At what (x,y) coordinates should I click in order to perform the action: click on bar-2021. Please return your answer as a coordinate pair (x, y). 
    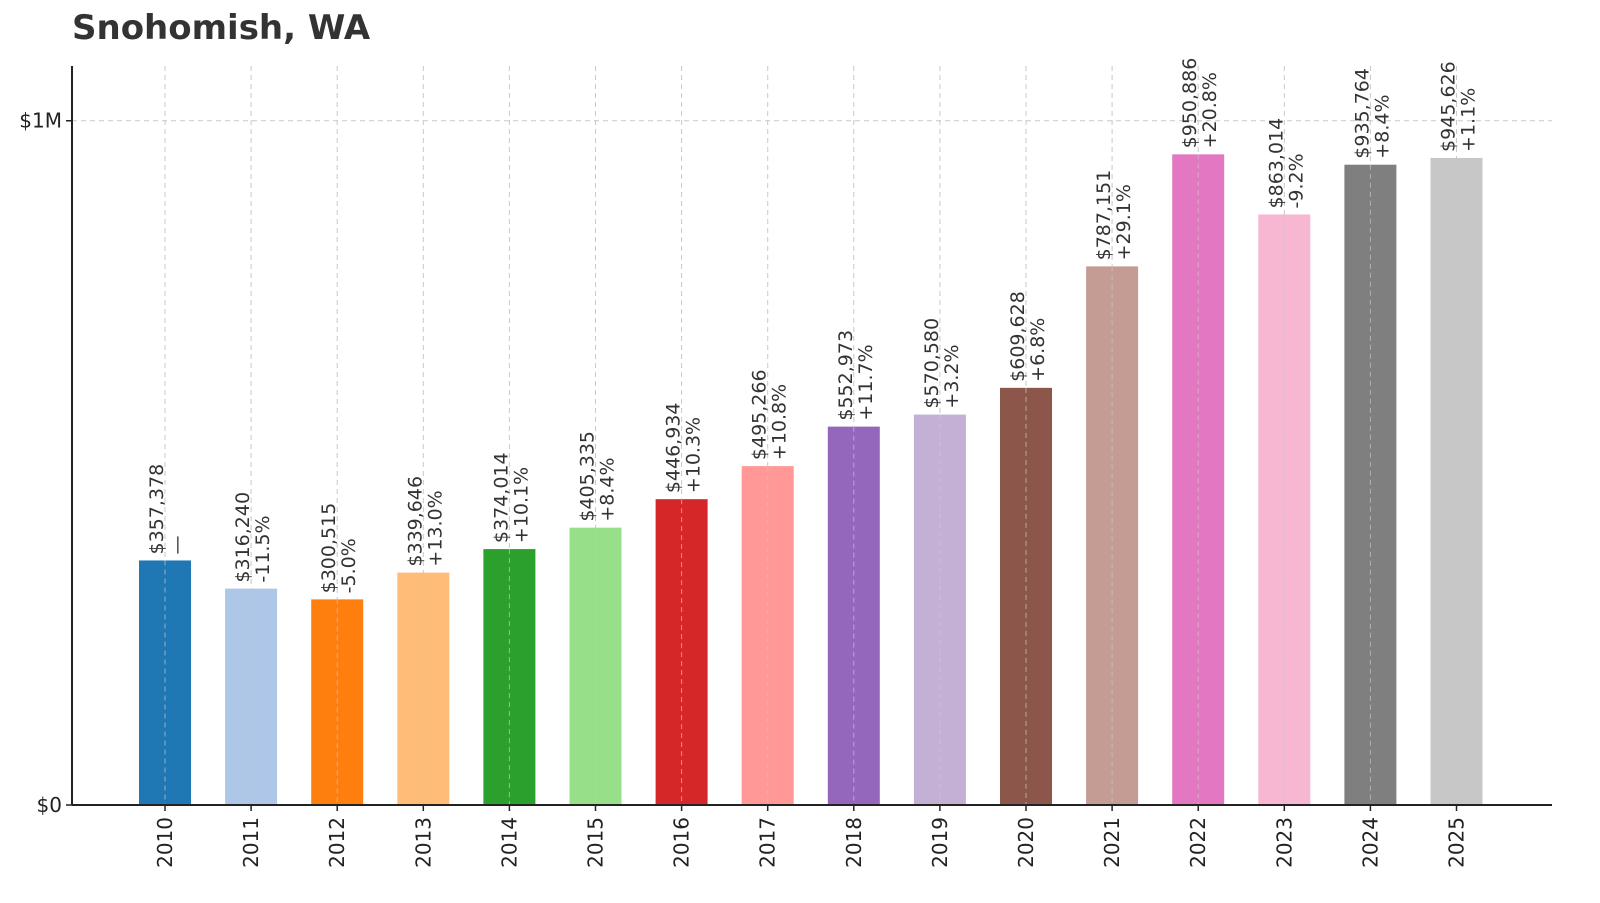
    Looking at the image, I should click on (1112, 535).